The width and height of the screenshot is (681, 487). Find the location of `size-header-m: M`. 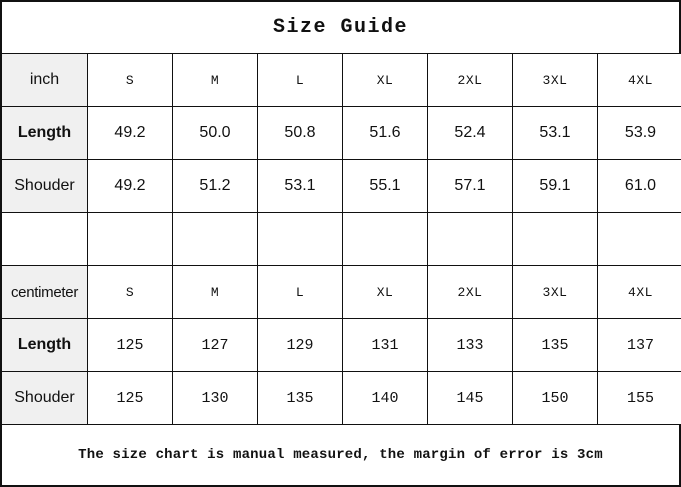

size-header-m: M is located at coordinates (215, 80).